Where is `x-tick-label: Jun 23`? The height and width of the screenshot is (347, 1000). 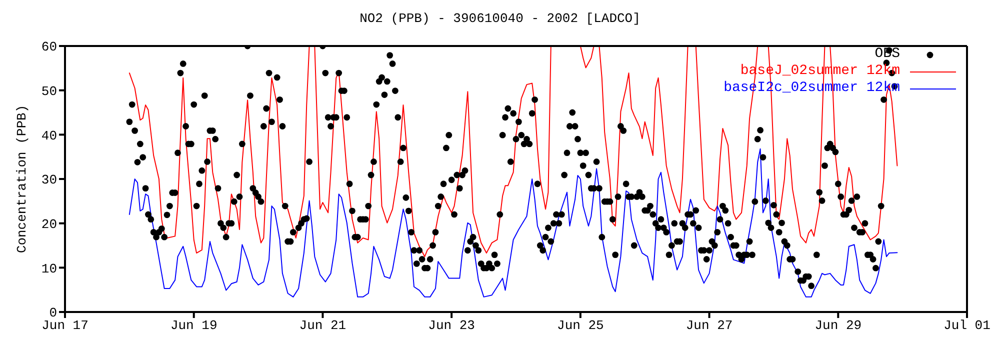
x-tick-label: Jun 23 is located at coordinates (451, 326).